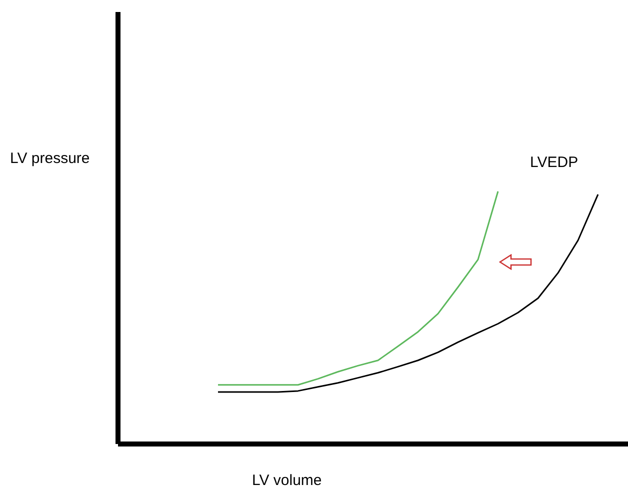 This screenshot has height=490, width=628. What do you see at coordinates (50, 158) in the screenshot?
I see `y-axis-title: LV pressure` at bounding box center [50, 158].